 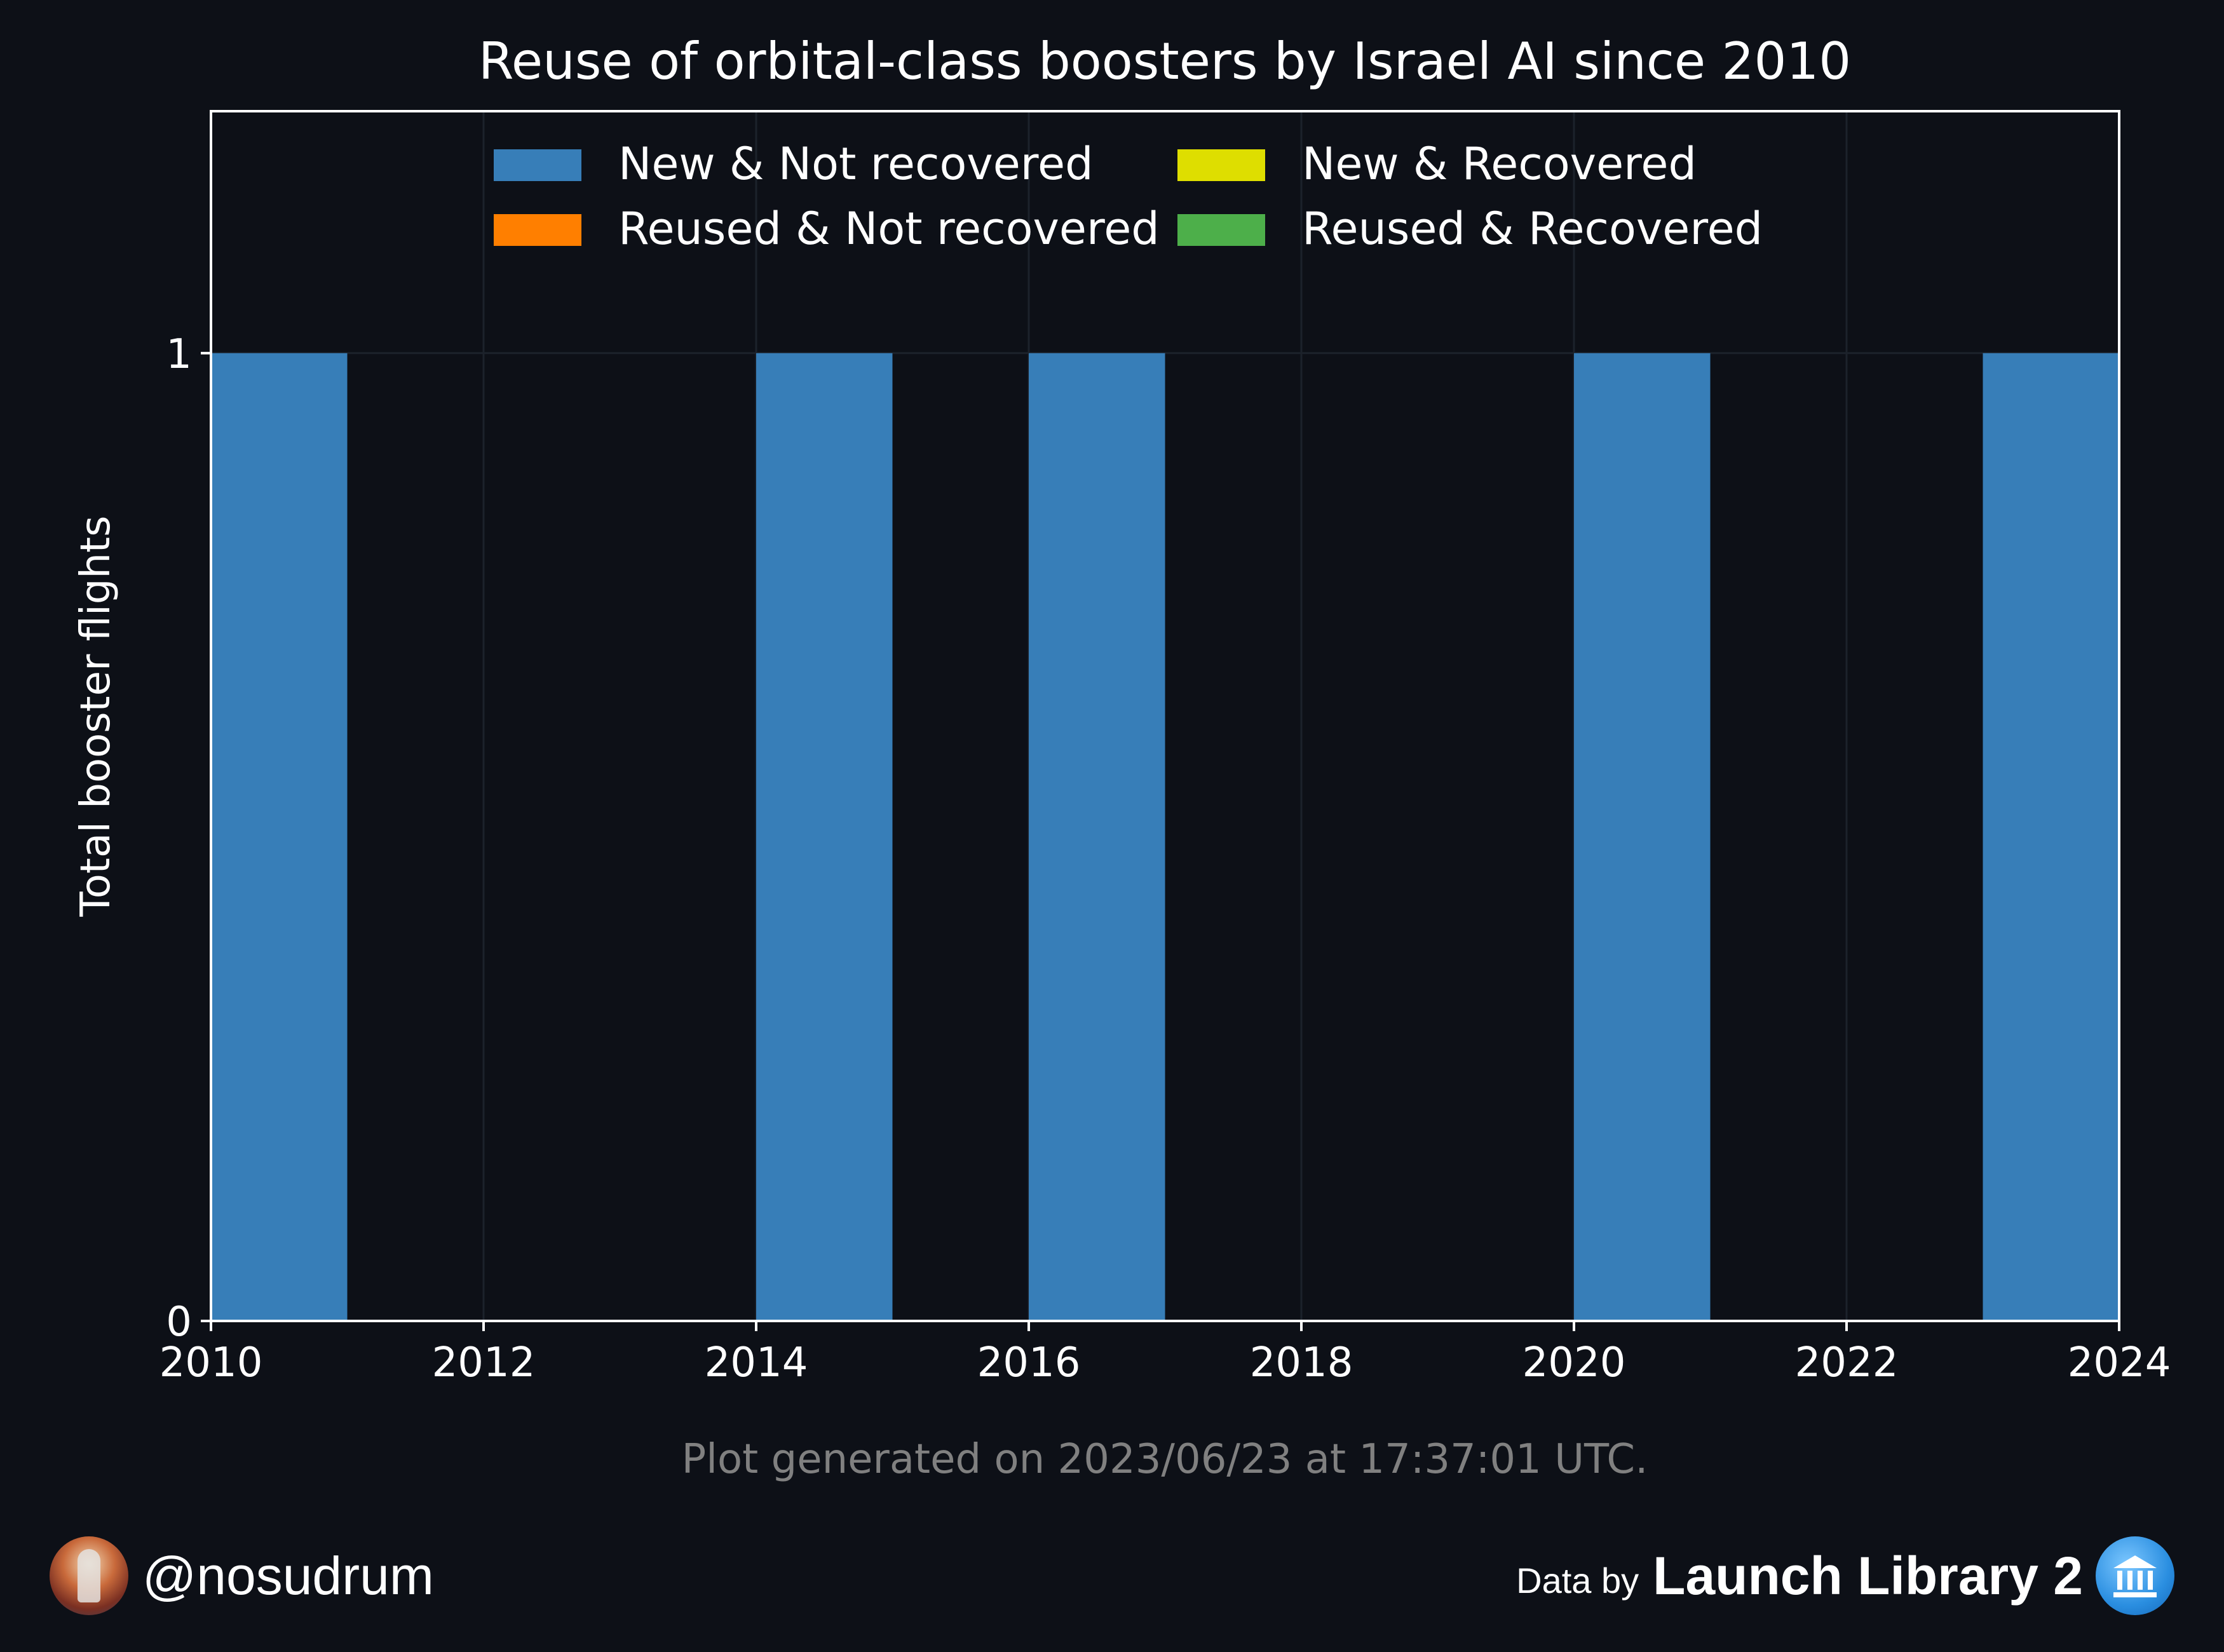 I want to click on x-tick-label: 2012, so click(x=484, y=1362).